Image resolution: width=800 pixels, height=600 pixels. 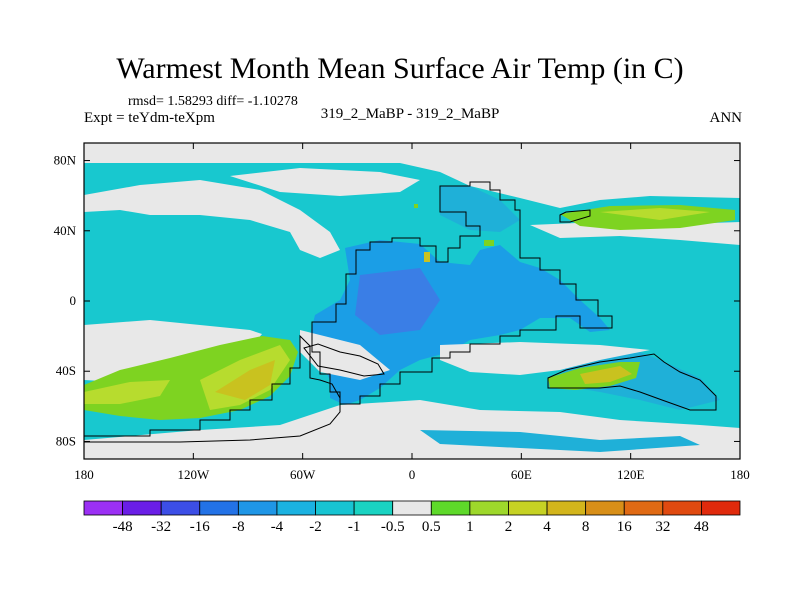 I want to click on annotation-label: ANN, so click(x=726, y=118).